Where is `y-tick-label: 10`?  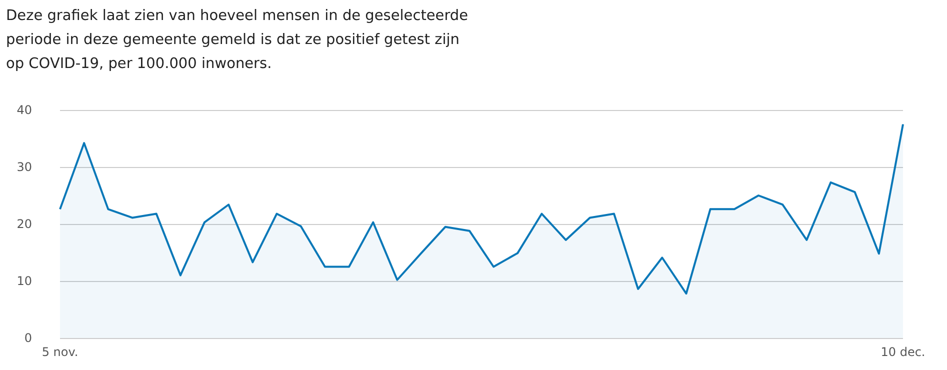 y-tick-label: 10 is located at coordinates (24, 281).